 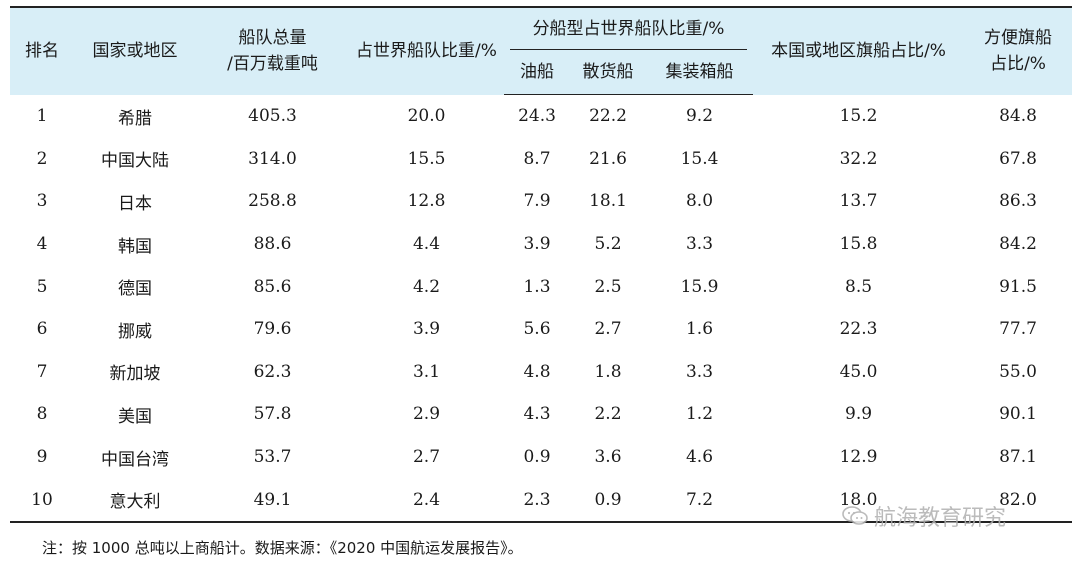 What do you see at coordinates (282, 548) in the screenshot?
I see `table-note: 注：按 1000 总吨以上商船计。数据来源：《2020 中国航运发展报告》。` at bounding box center [282, 548].